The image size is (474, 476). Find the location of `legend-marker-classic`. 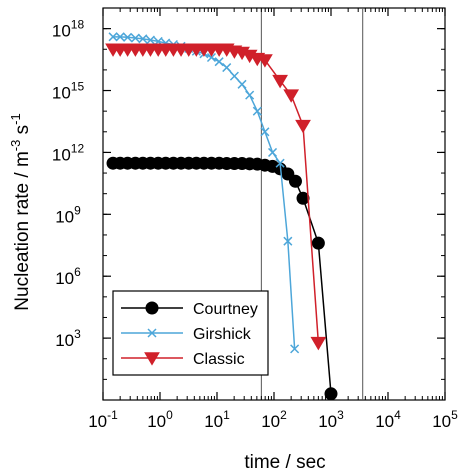

legend-marker-classic is located at coordinates (152, 359).